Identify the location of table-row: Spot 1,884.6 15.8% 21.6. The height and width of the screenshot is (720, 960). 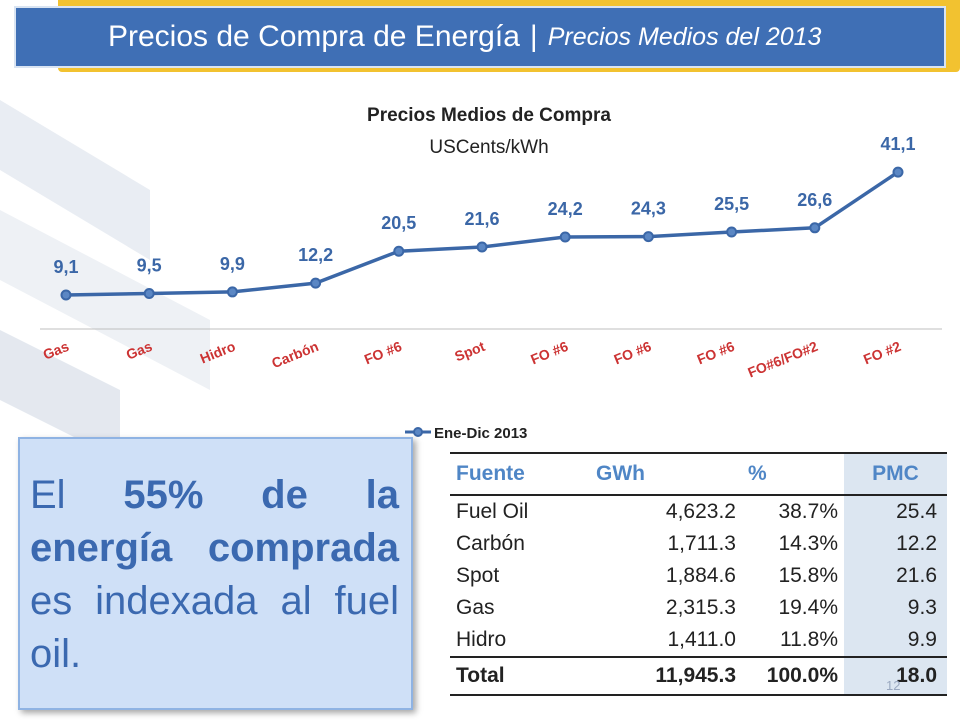
(698, 576).